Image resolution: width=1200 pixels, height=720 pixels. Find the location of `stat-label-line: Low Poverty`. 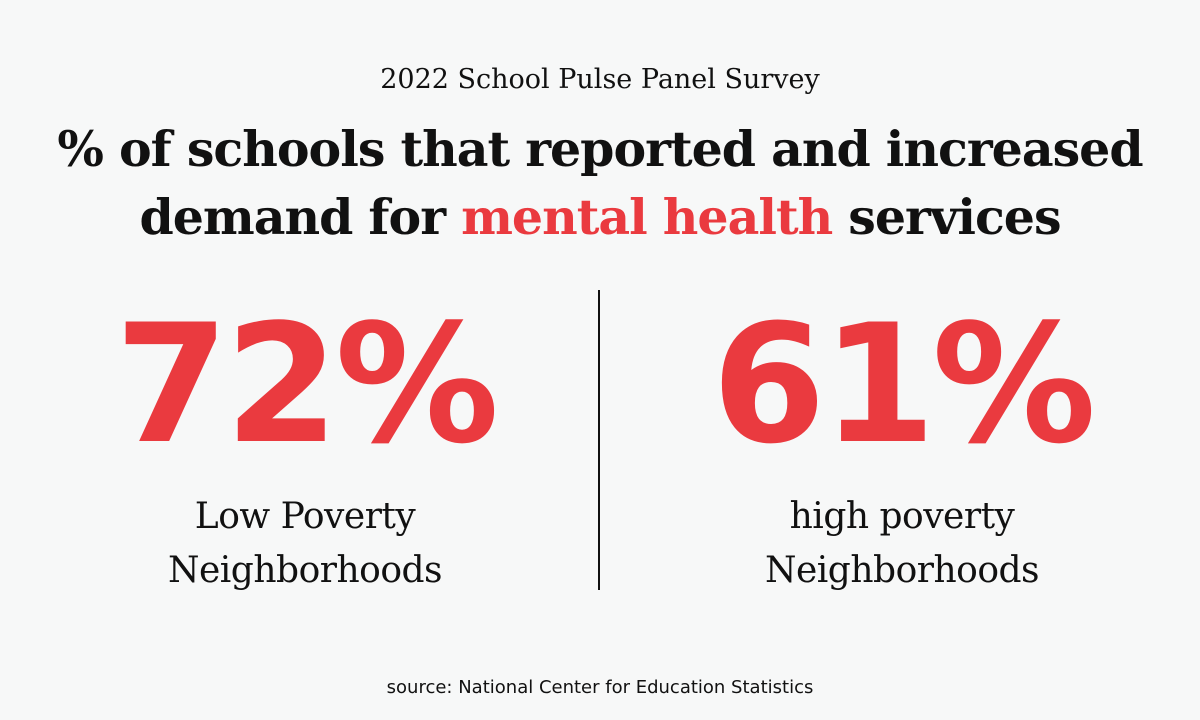

stat-label-line: Low Poverty is located at coordinates (305, 516).